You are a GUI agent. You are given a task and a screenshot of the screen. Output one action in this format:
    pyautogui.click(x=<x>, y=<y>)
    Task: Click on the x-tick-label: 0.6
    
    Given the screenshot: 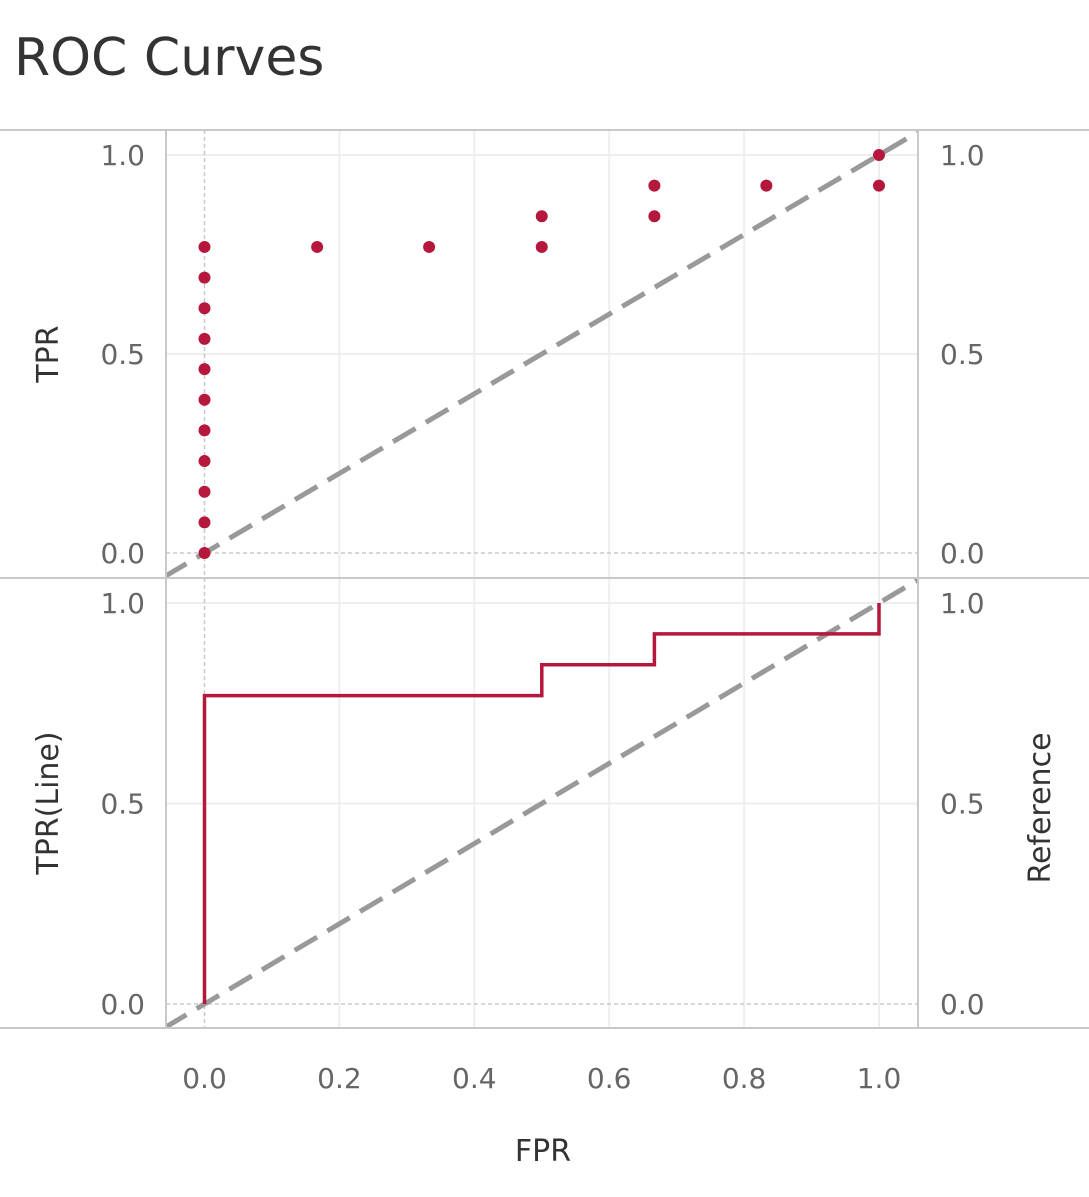 What is the action you would take?
    pyautogui.click(x=609, y=1078)
    